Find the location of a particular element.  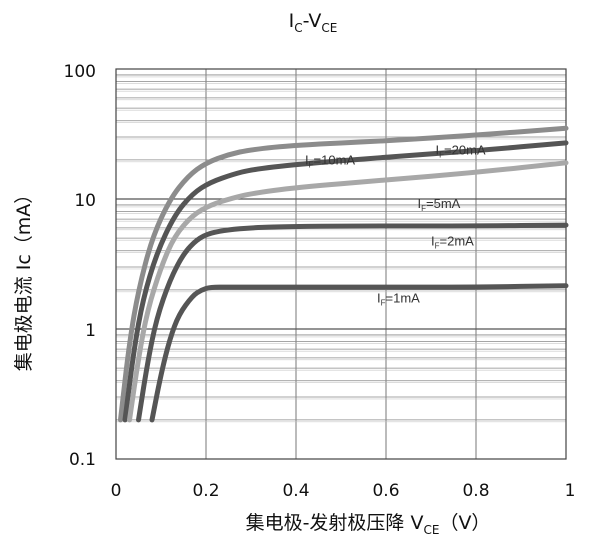

x-tick-0.8: 0.8 is located at coordinates (475, 491).